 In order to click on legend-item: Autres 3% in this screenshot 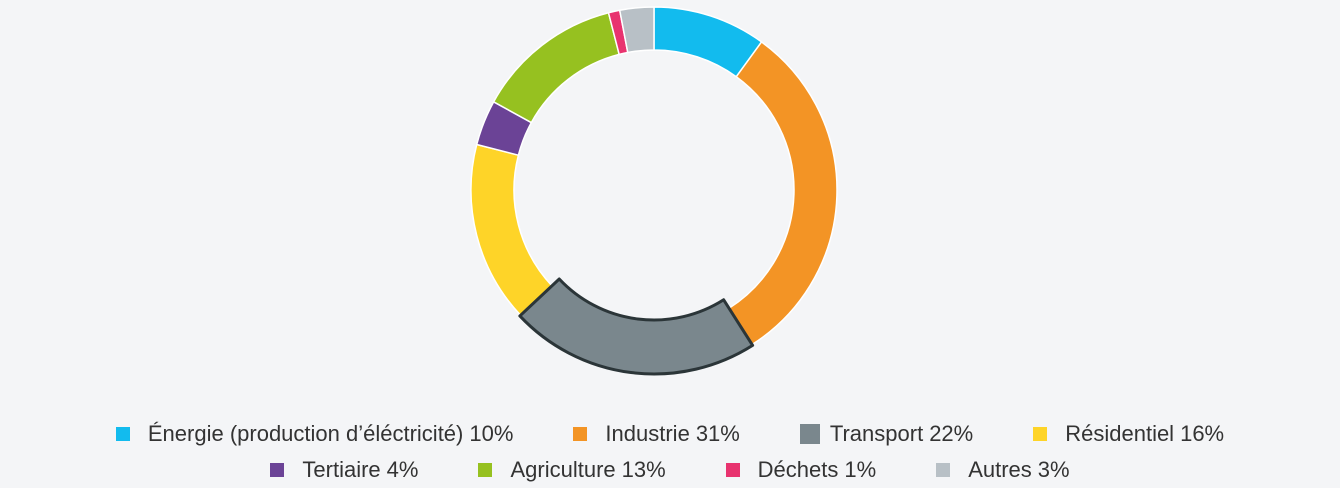, I will do `click(1003, 470)`.